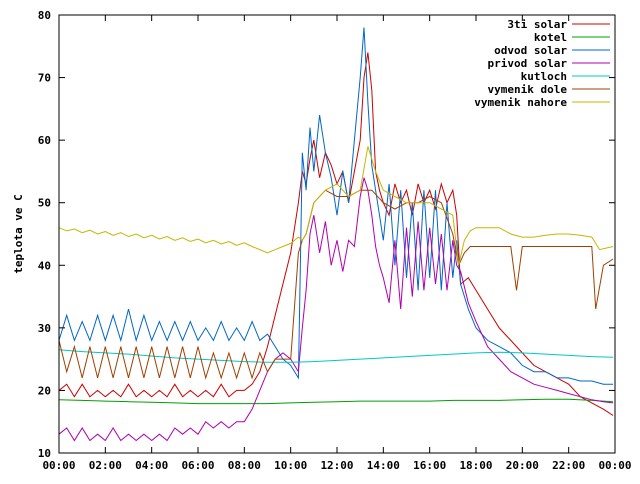  What do you see at coordinates (44, 78) in the screenshot?
I see `y-tick-label: 70` at bounding box center [44, 78].